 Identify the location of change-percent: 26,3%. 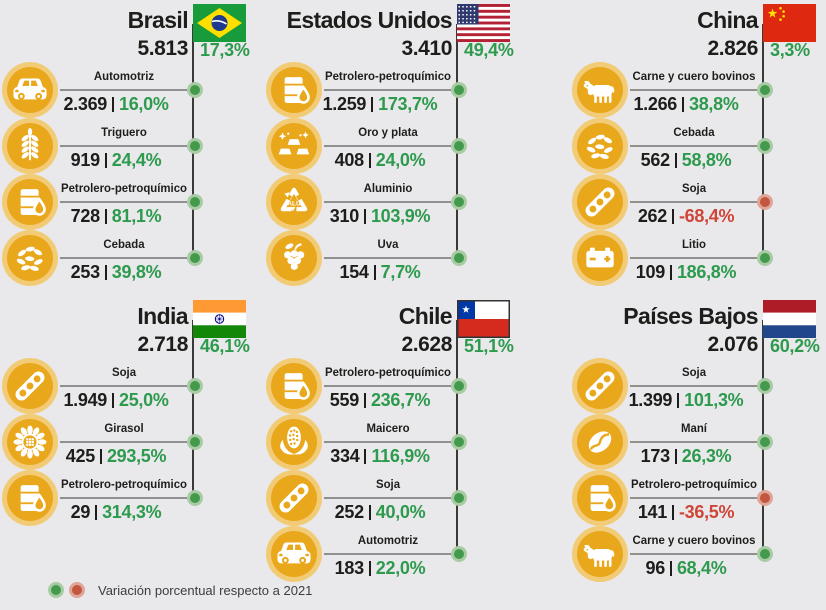
(706, 456).